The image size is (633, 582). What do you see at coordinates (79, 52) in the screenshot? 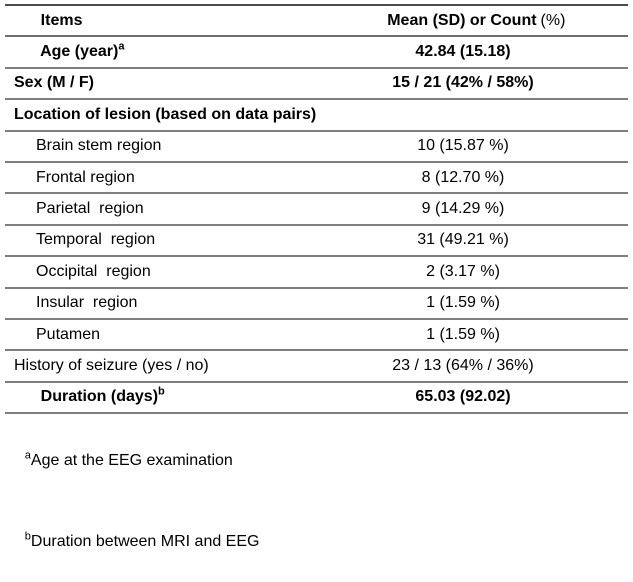
I see `item-label-text: Age (year)` at bounding box center [79, 52].